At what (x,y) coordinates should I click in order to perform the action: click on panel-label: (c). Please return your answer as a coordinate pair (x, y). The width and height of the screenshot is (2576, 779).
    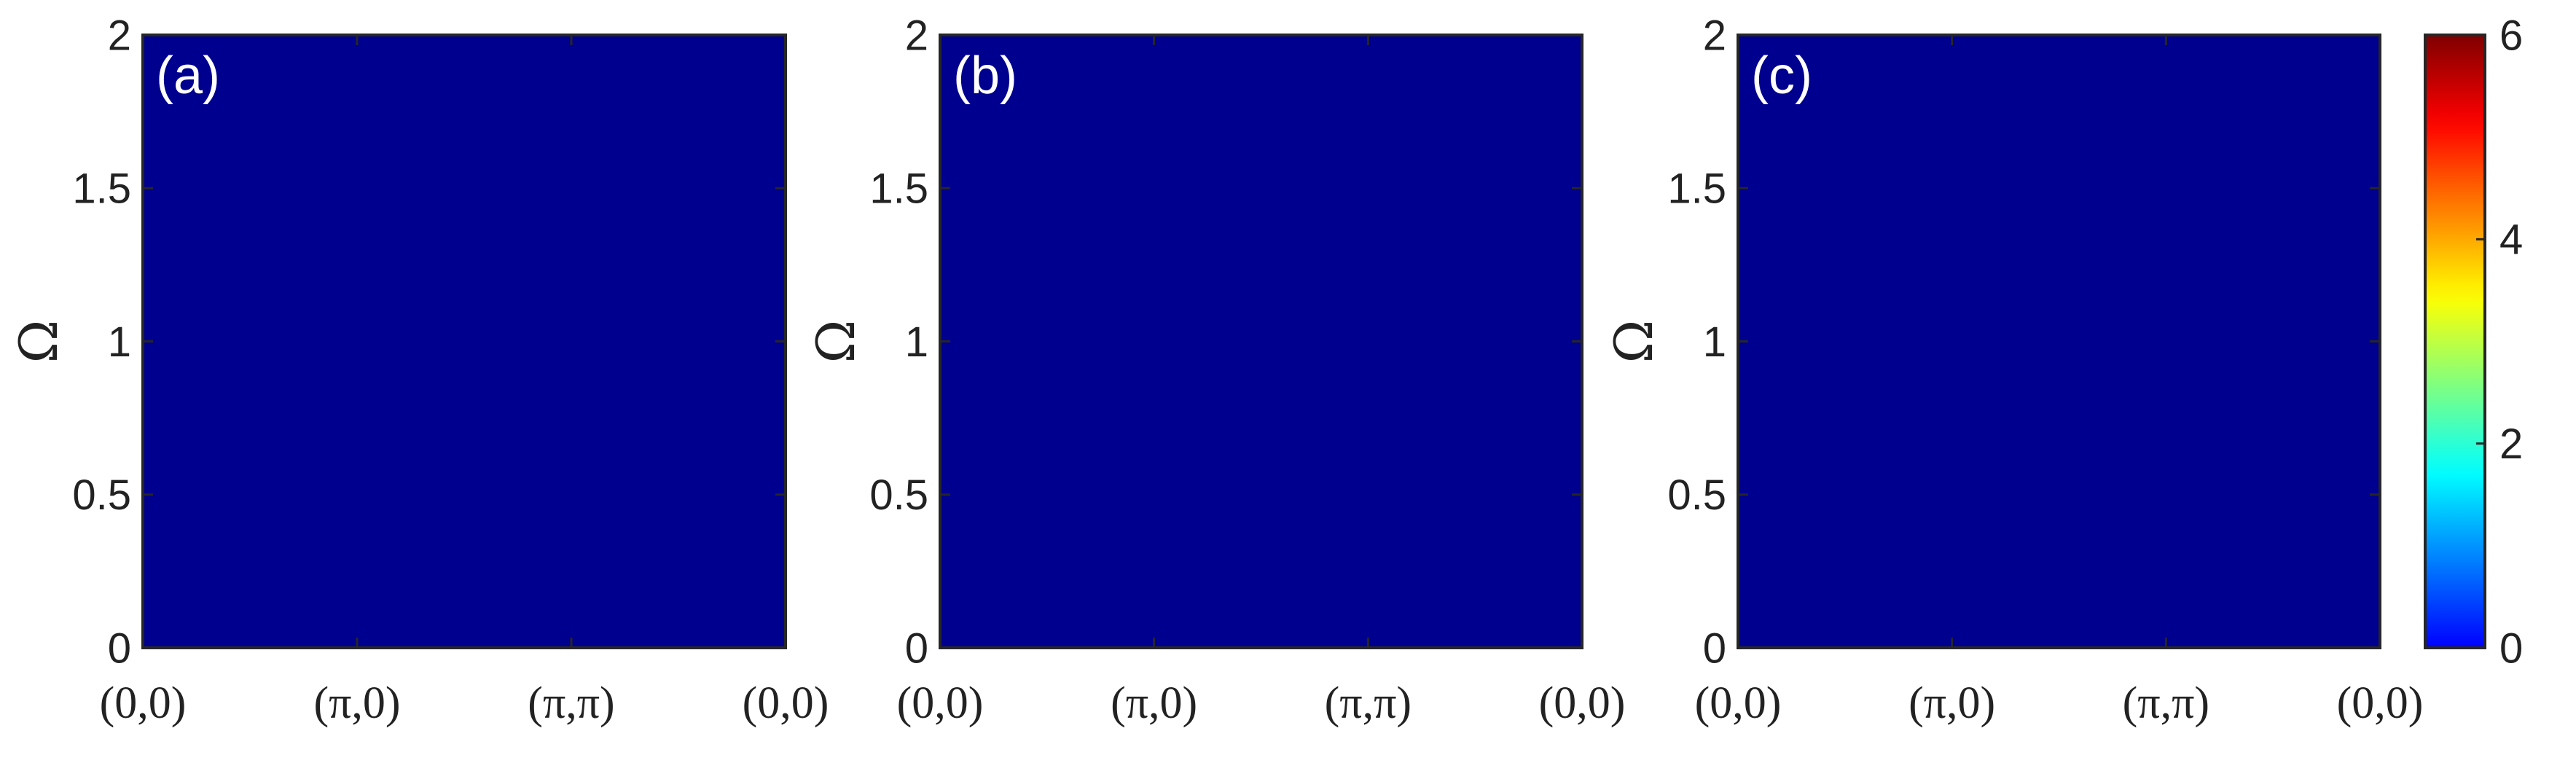
    Looking at the image, I should click on (1781, 76).